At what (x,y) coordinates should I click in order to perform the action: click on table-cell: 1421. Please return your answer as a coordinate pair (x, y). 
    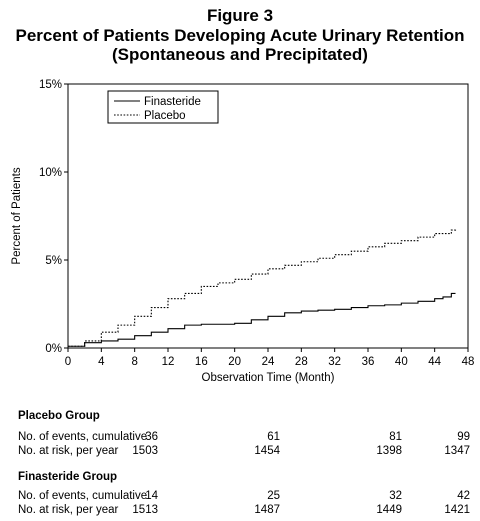
    Looking at the image, I should click on (457, 510).